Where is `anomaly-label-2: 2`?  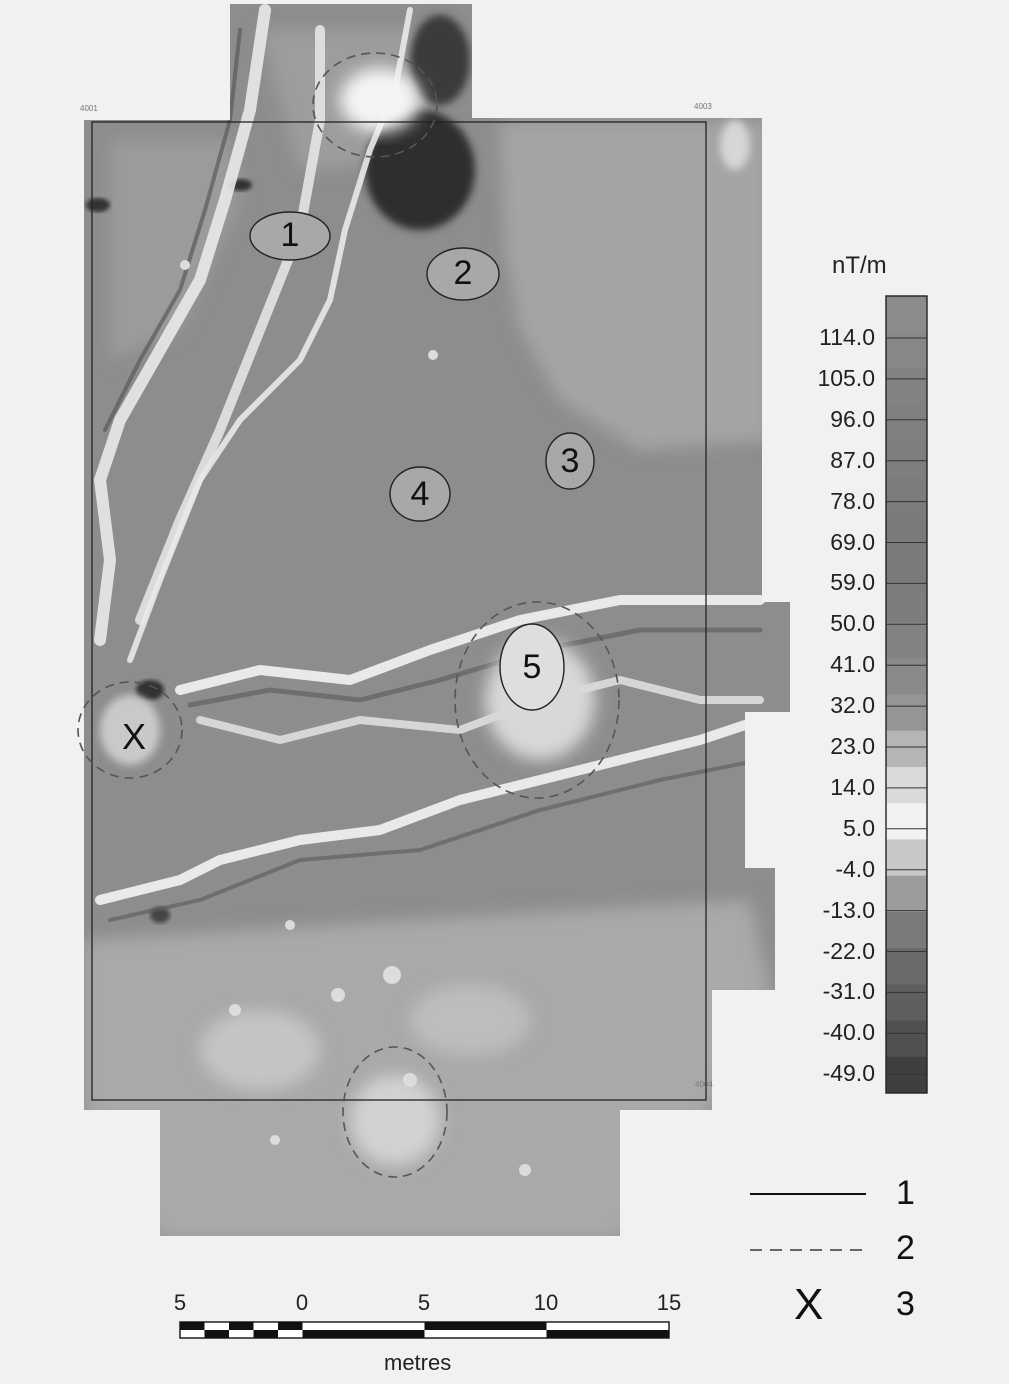 anomaly-label-2: 2 is located at coordinates (463, 273).